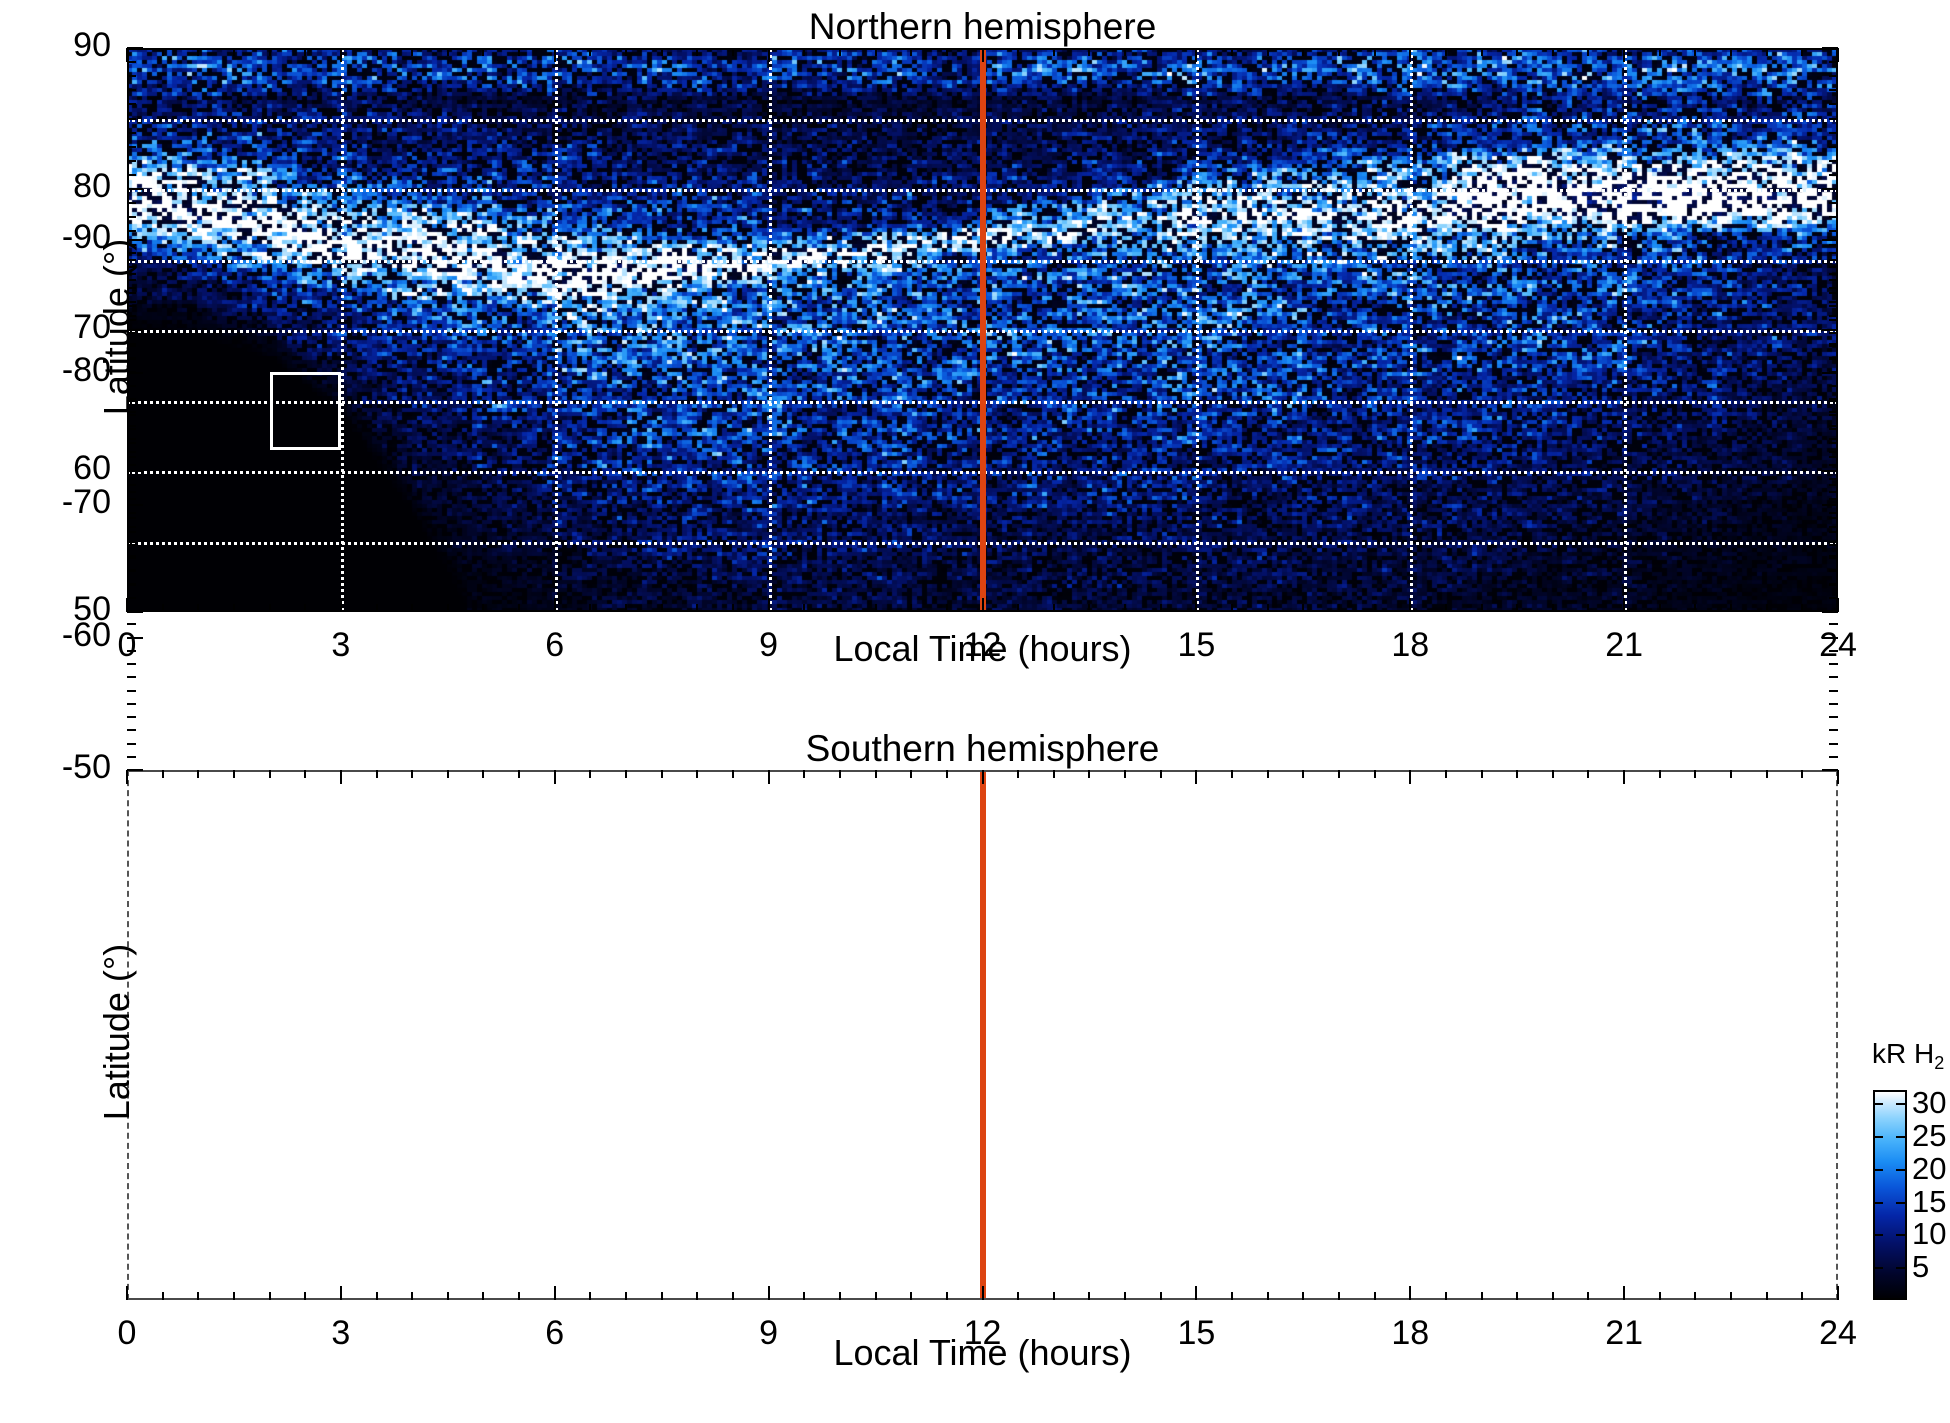 The width and height of the screenshot is (1950, 1423). Describe the element at coordinates (982, 26) in the screenshot. I see `panel-title-north: Northern hemisphere` at that location.